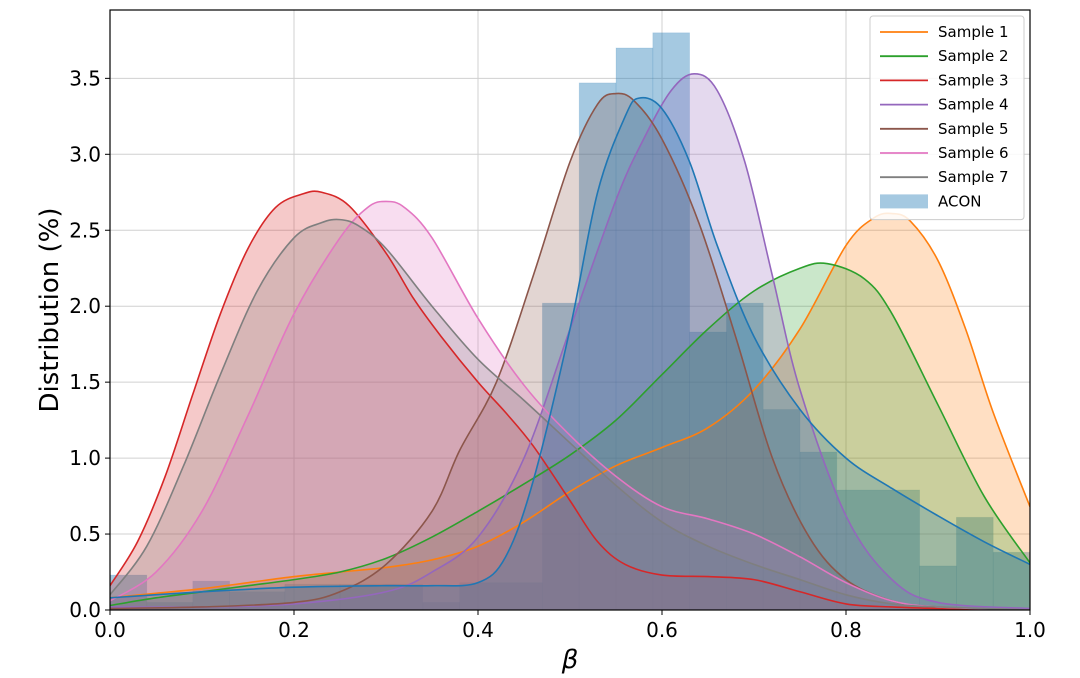 This screenshot has height=678, width=1080. I want to click on y-tick-label: 2.0, so click(85, 306).